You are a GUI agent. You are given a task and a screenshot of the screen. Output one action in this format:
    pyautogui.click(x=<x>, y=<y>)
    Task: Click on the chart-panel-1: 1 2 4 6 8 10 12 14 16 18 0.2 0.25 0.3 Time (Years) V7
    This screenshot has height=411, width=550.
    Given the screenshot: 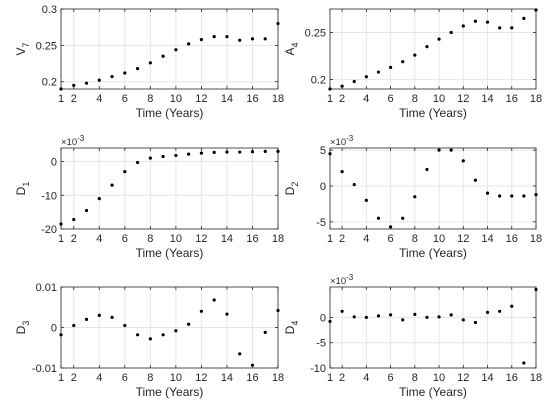 What is the action you would take?
    pyautogui.click(x=149, y=62)
    